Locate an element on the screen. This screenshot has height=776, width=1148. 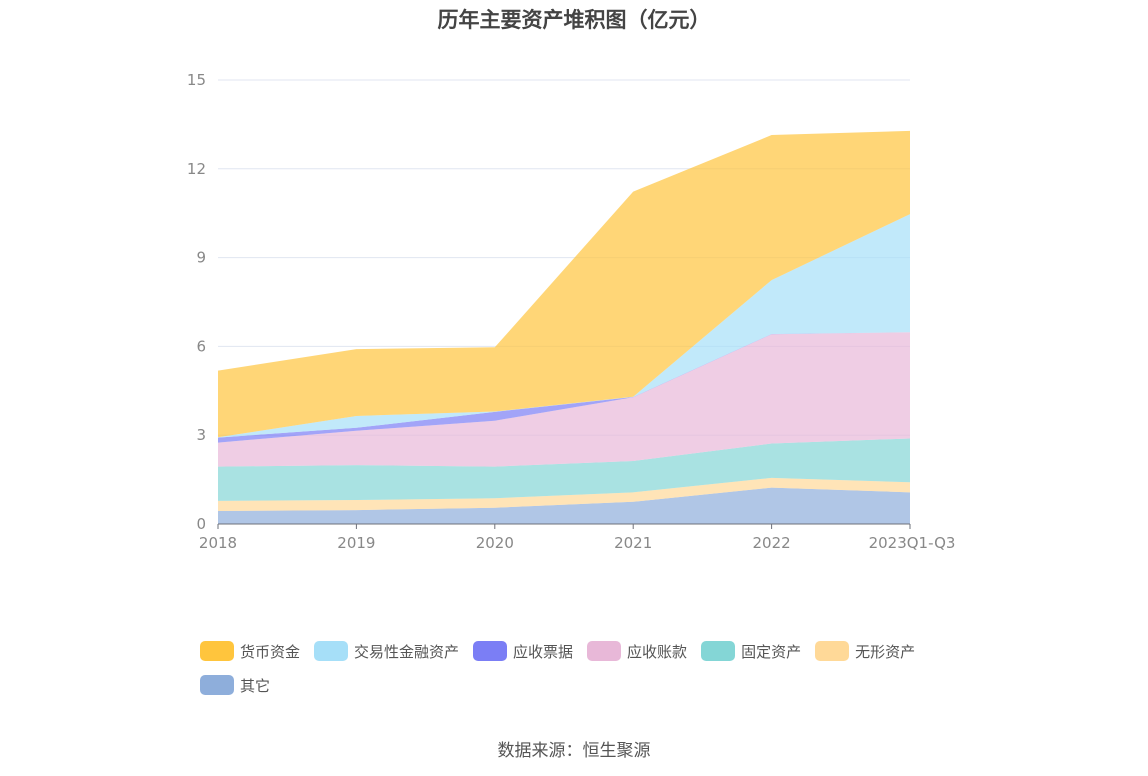
legend-label: 无形资产 is located at coordinates (885, 651).